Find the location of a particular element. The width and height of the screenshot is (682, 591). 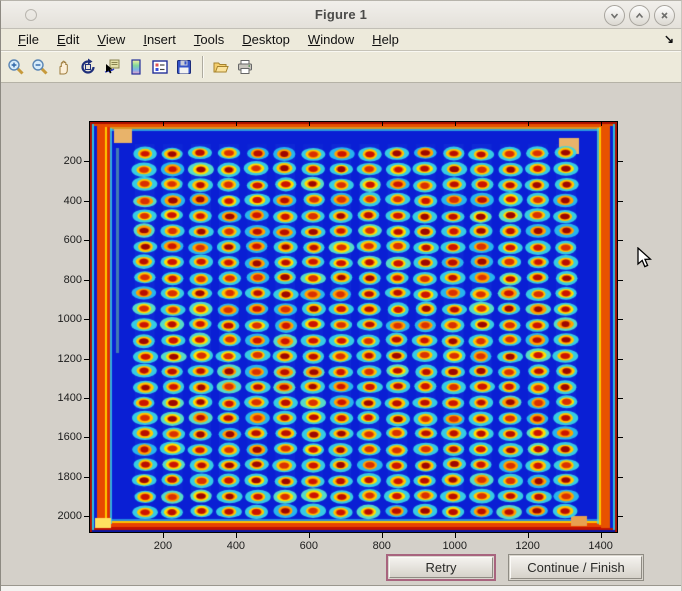

title-bar: Figure 1 is located at coordinates (341, 15).